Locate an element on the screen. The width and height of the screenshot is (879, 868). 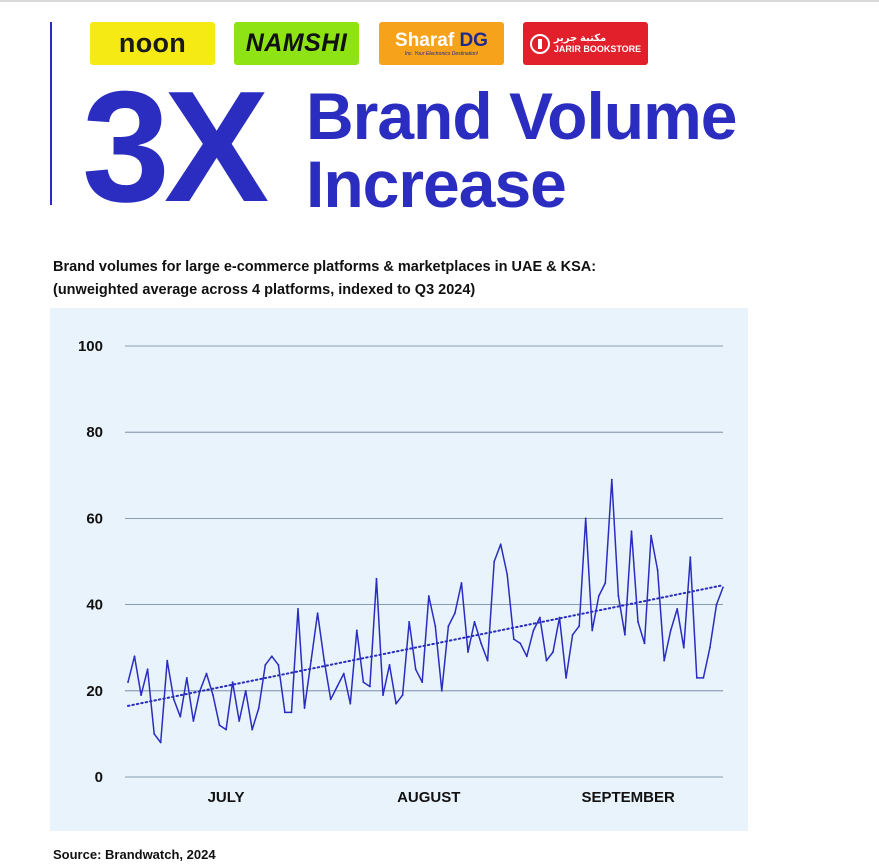
x-month-label: AUGUST is located at coordinates (428, 797).